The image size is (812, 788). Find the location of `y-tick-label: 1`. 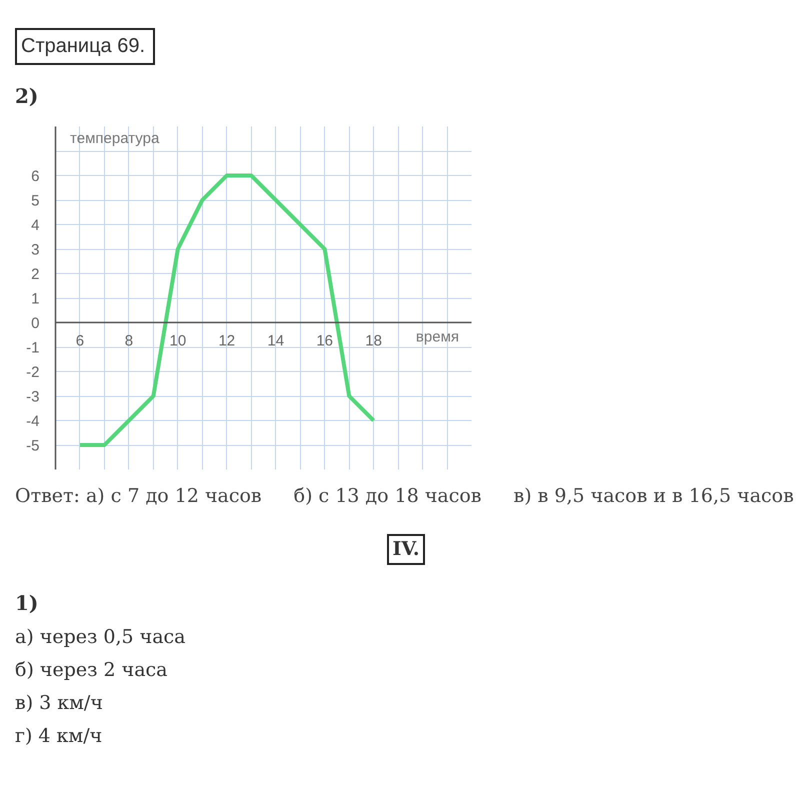

y-tick-label: 1 is located at coordinates (35, 299).